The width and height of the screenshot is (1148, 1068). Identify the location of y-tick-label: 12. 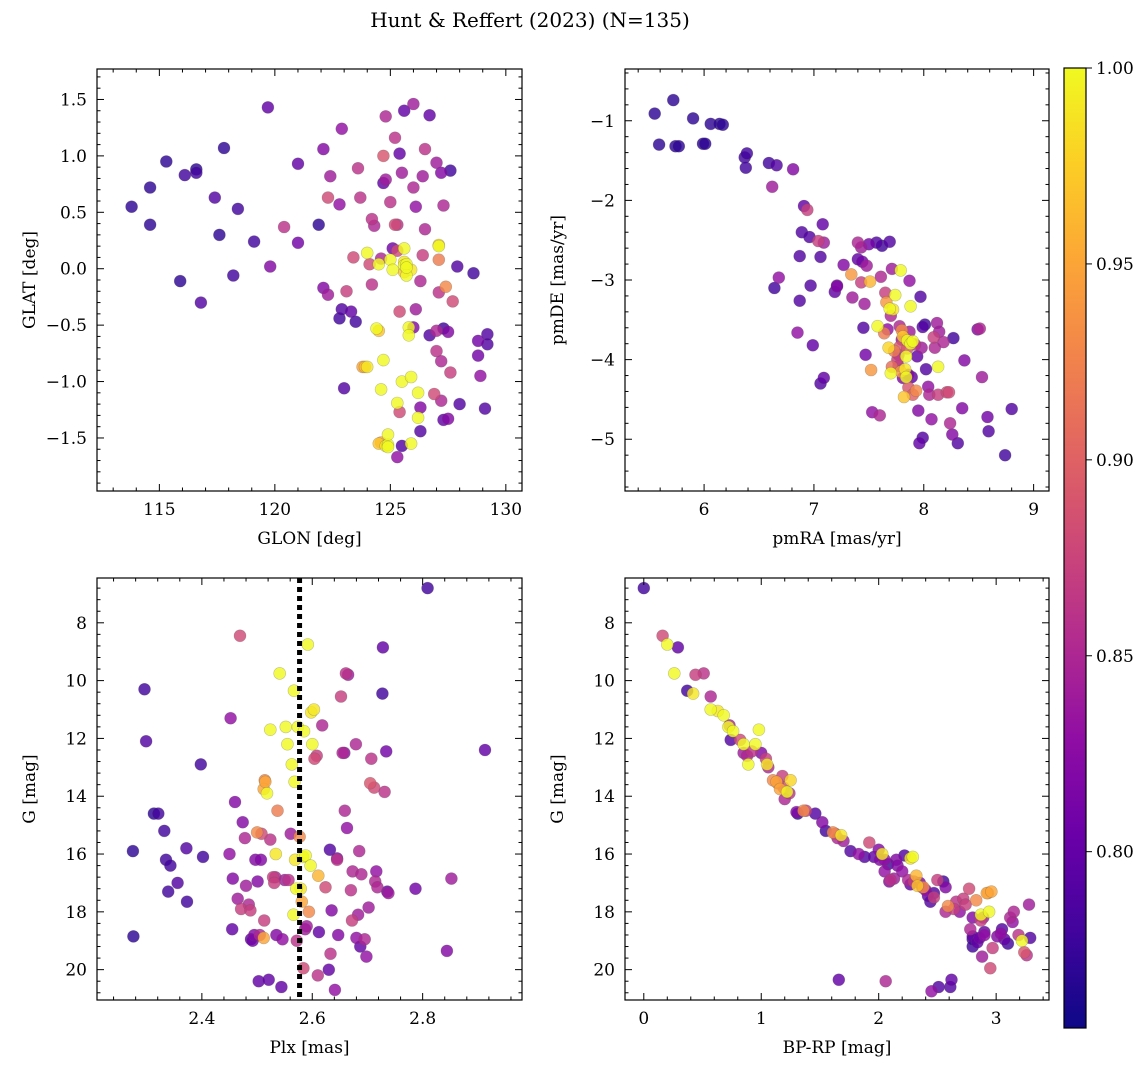
(604, 739).